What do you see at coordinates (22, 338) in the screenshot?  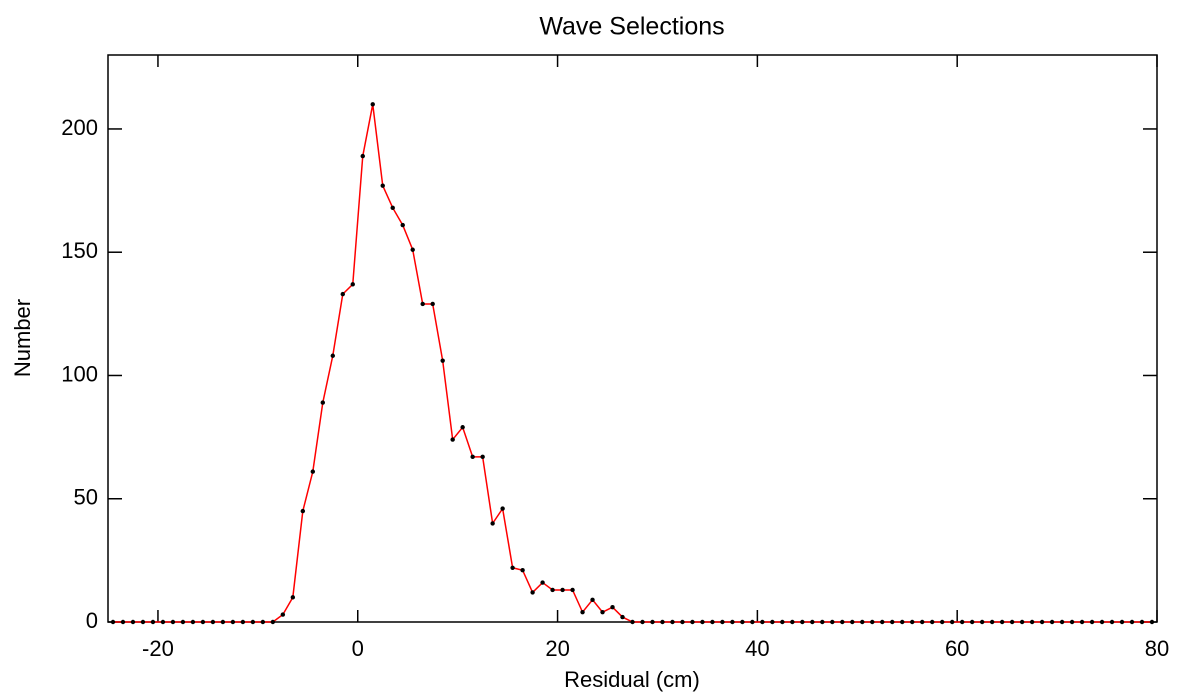 I see `y-axis-label: Number` at bounding box center [22, 338].